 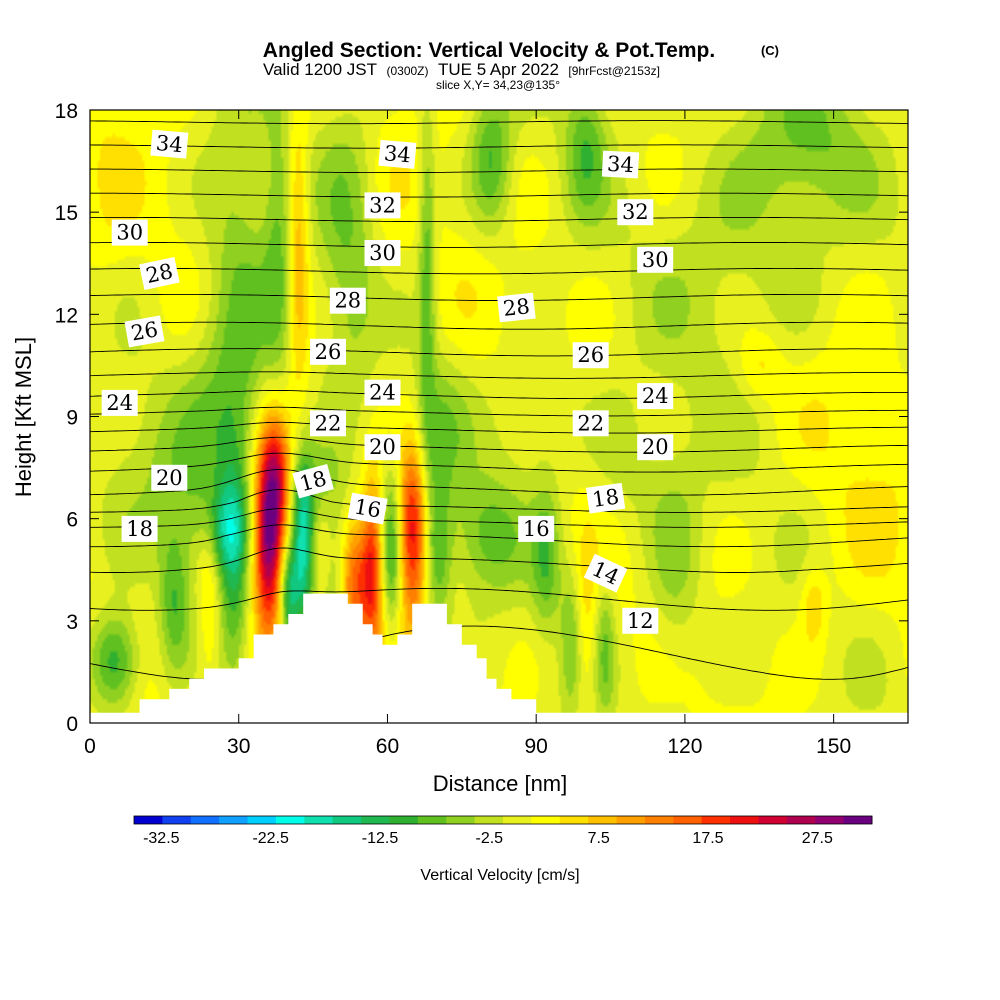 What do you see at coordinates (614, 71) in the screenshot?
I see `subtitle-forecast: [9hrFcst@2153z]` at bounding box center [614, 71].